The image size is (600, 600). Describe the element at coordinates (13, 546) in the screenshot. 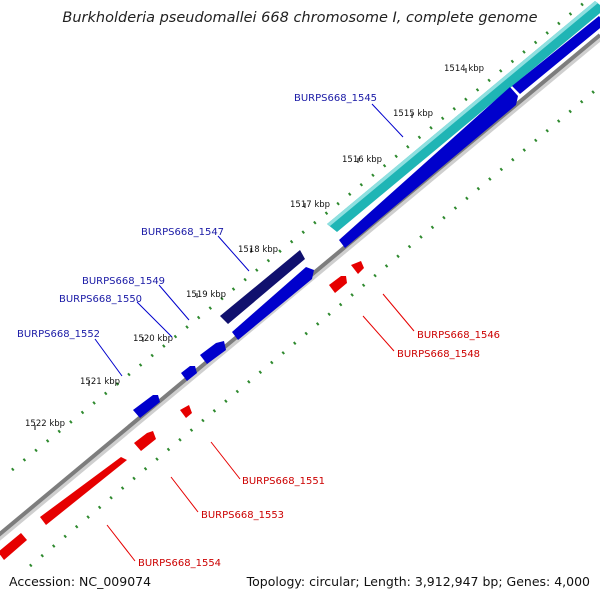

I see `gene-BURPS668_1554-cont` at that location.